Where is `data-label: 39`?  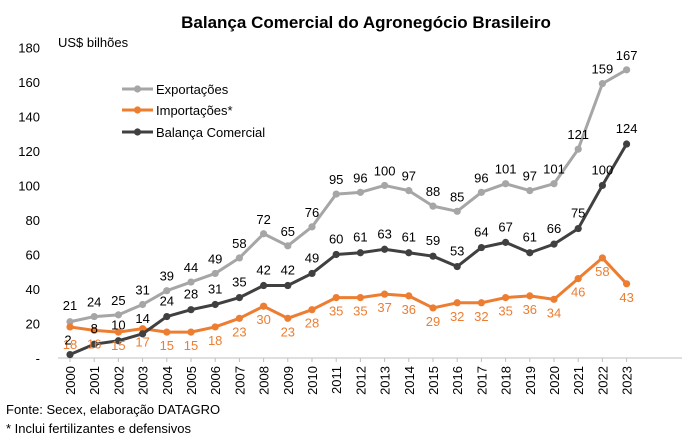
data-label: 39 is located at coordinates (167, 276).